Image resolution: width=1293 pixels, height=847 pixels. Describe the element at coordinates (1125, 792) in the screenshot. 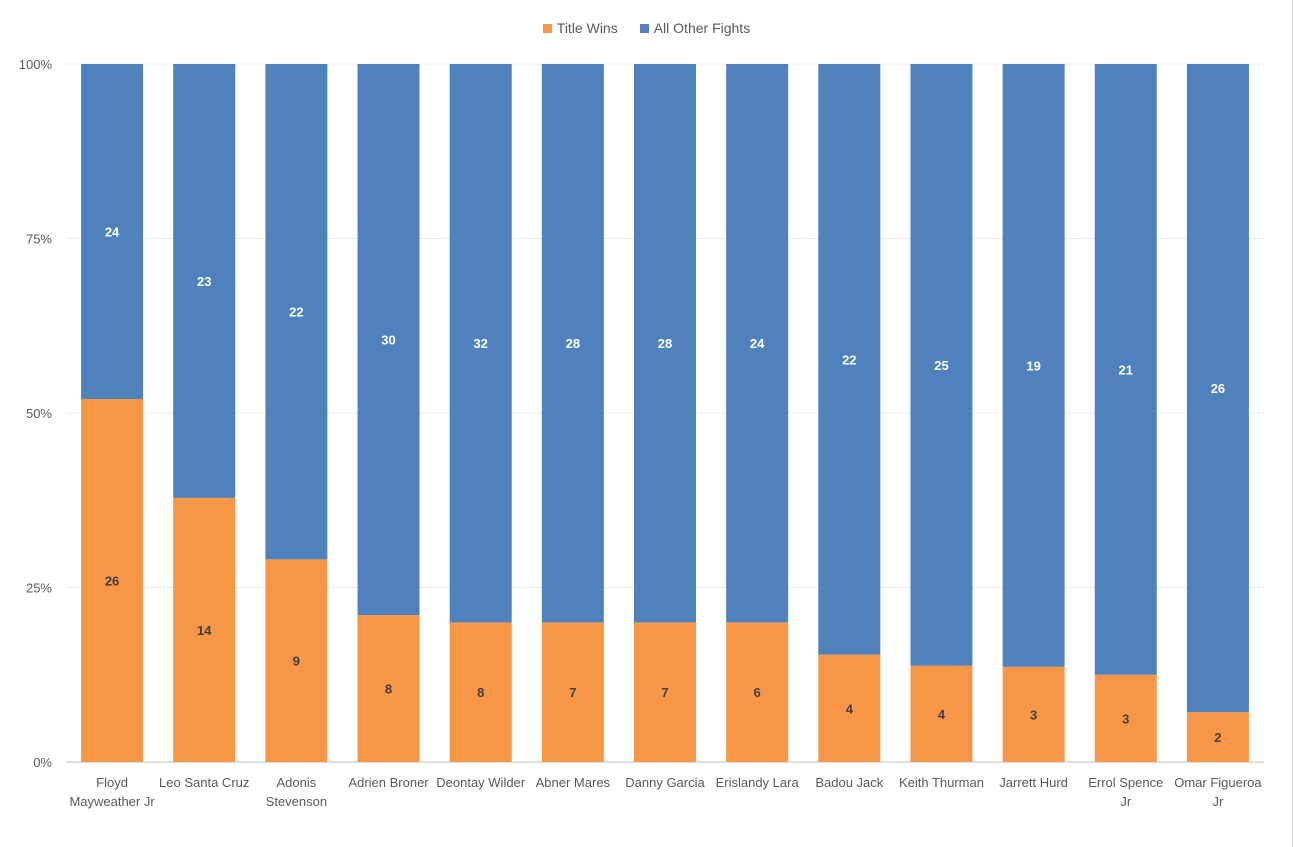

I see `category-label: Errol Spence Jr` at that location.